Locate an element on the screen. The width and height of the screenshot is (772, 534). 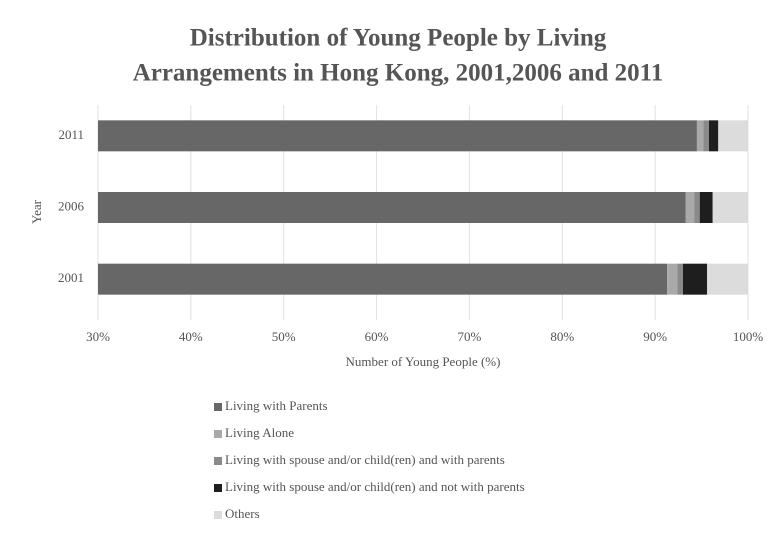
legend-label: Living Alone is located at coordinates (259, 432).